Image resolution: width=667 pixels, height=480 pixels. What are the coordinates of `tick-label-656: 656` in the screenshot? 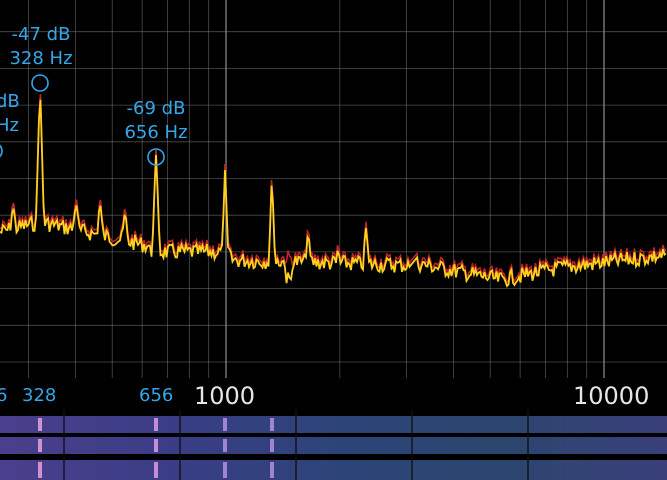 It's located at (156, 395).